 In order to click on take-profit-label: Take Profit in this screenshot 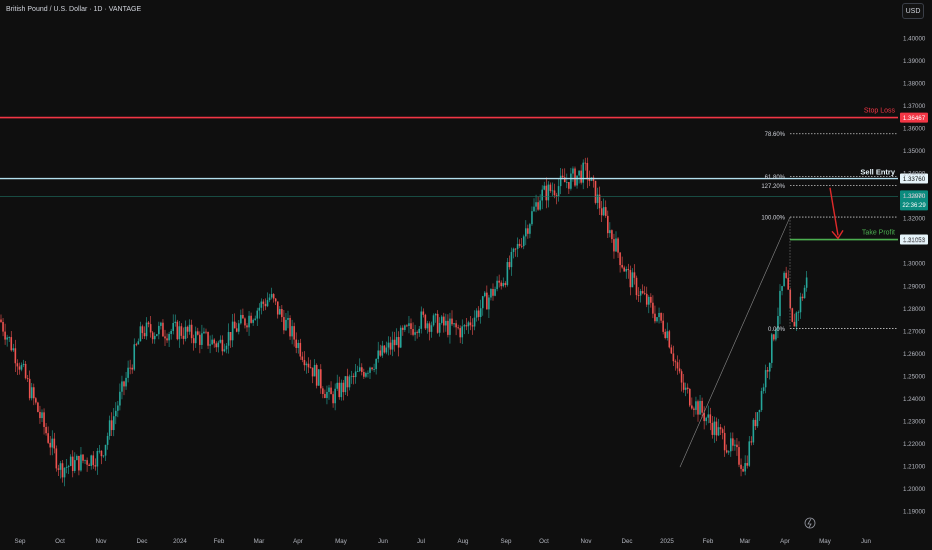, I will do `click(878, 233)`.